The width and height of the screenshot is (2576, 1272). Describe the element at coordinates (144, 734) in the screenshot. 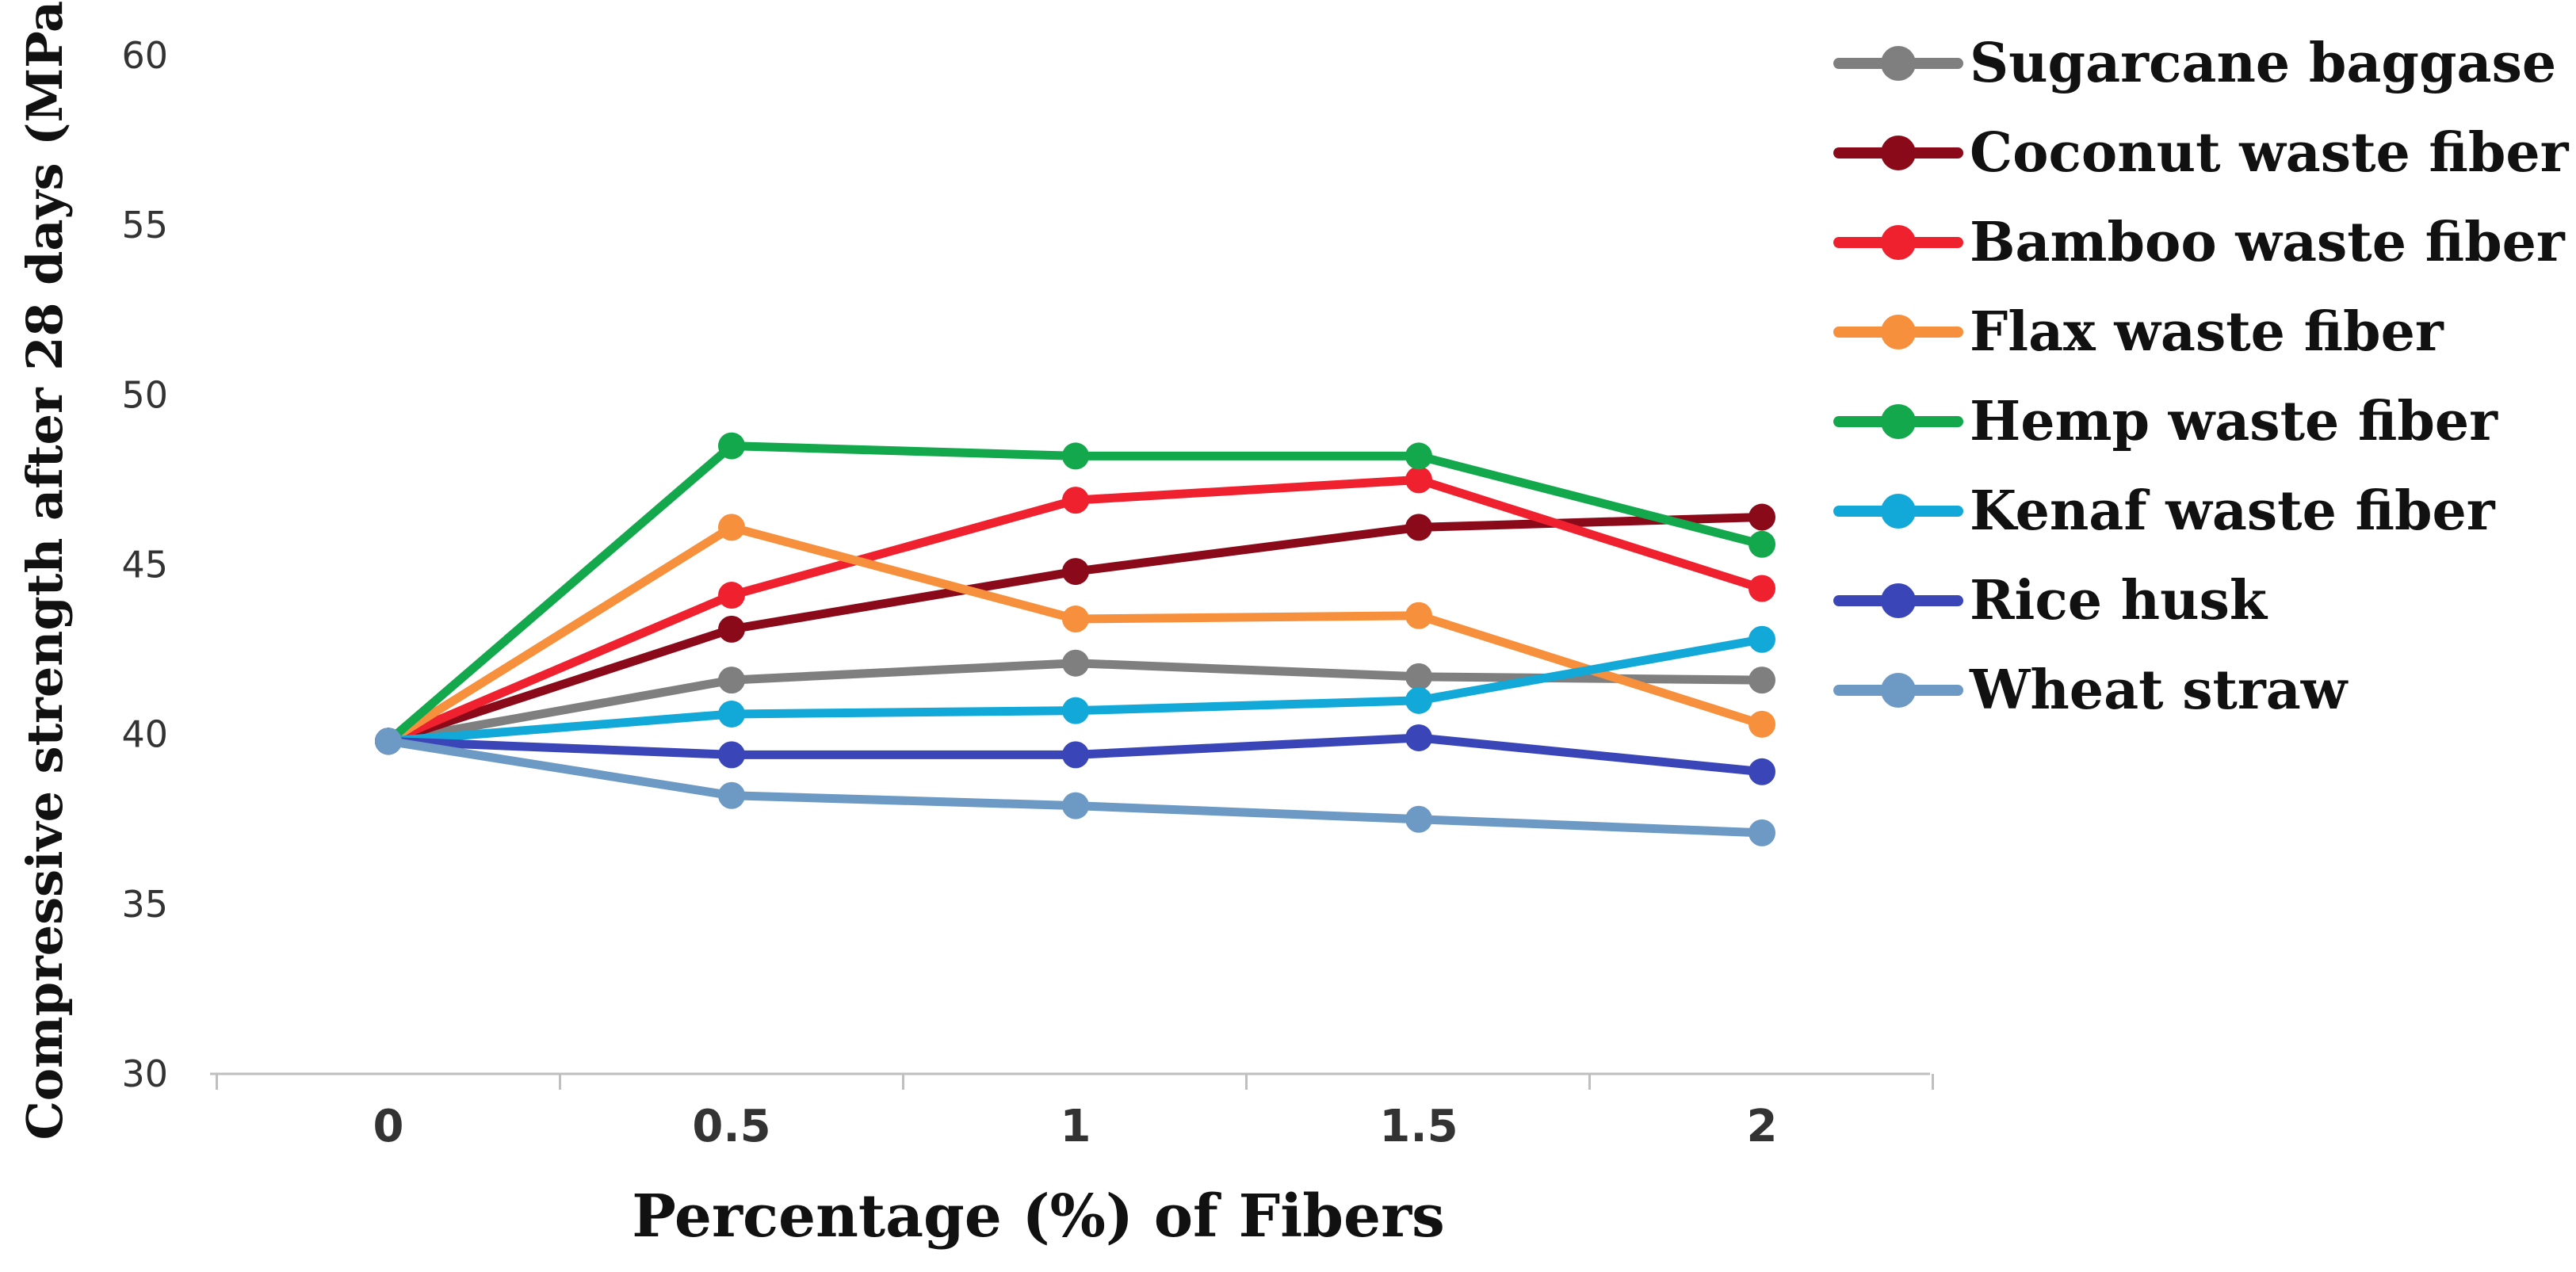

I see `y-tick-label: 40` at that location.